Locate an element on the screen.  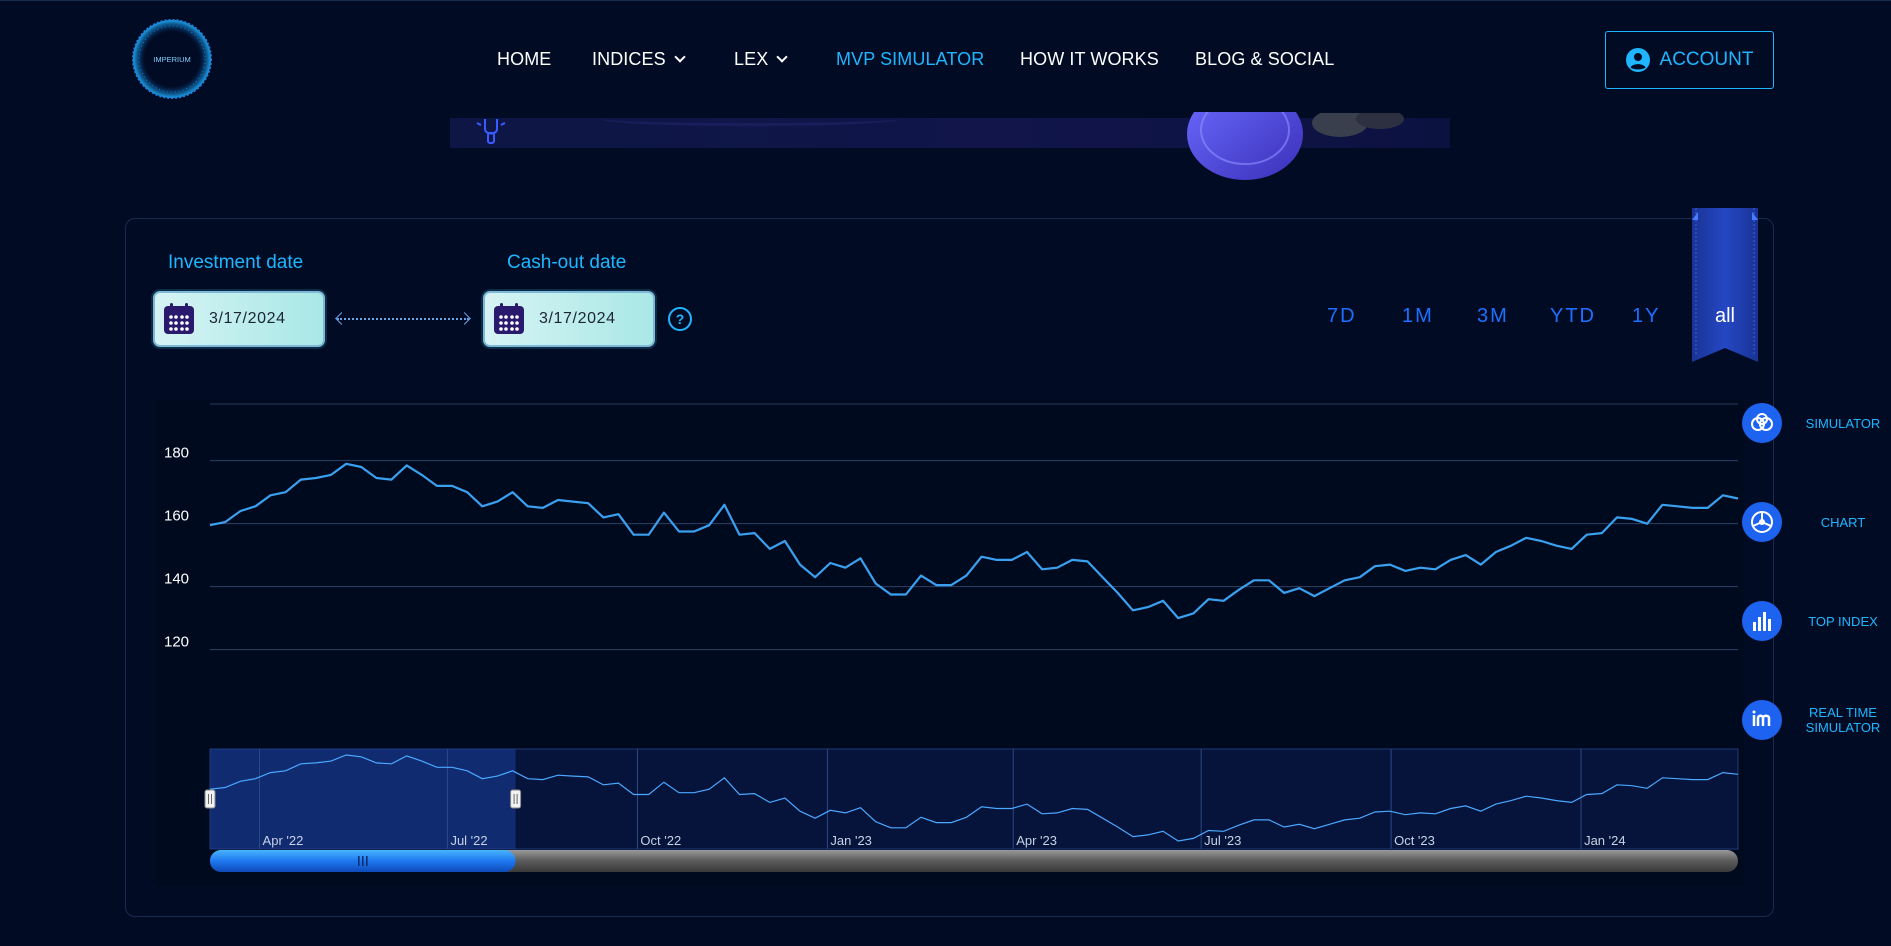
logo-text: IMPERIUM is located at coordinates (172, 59).